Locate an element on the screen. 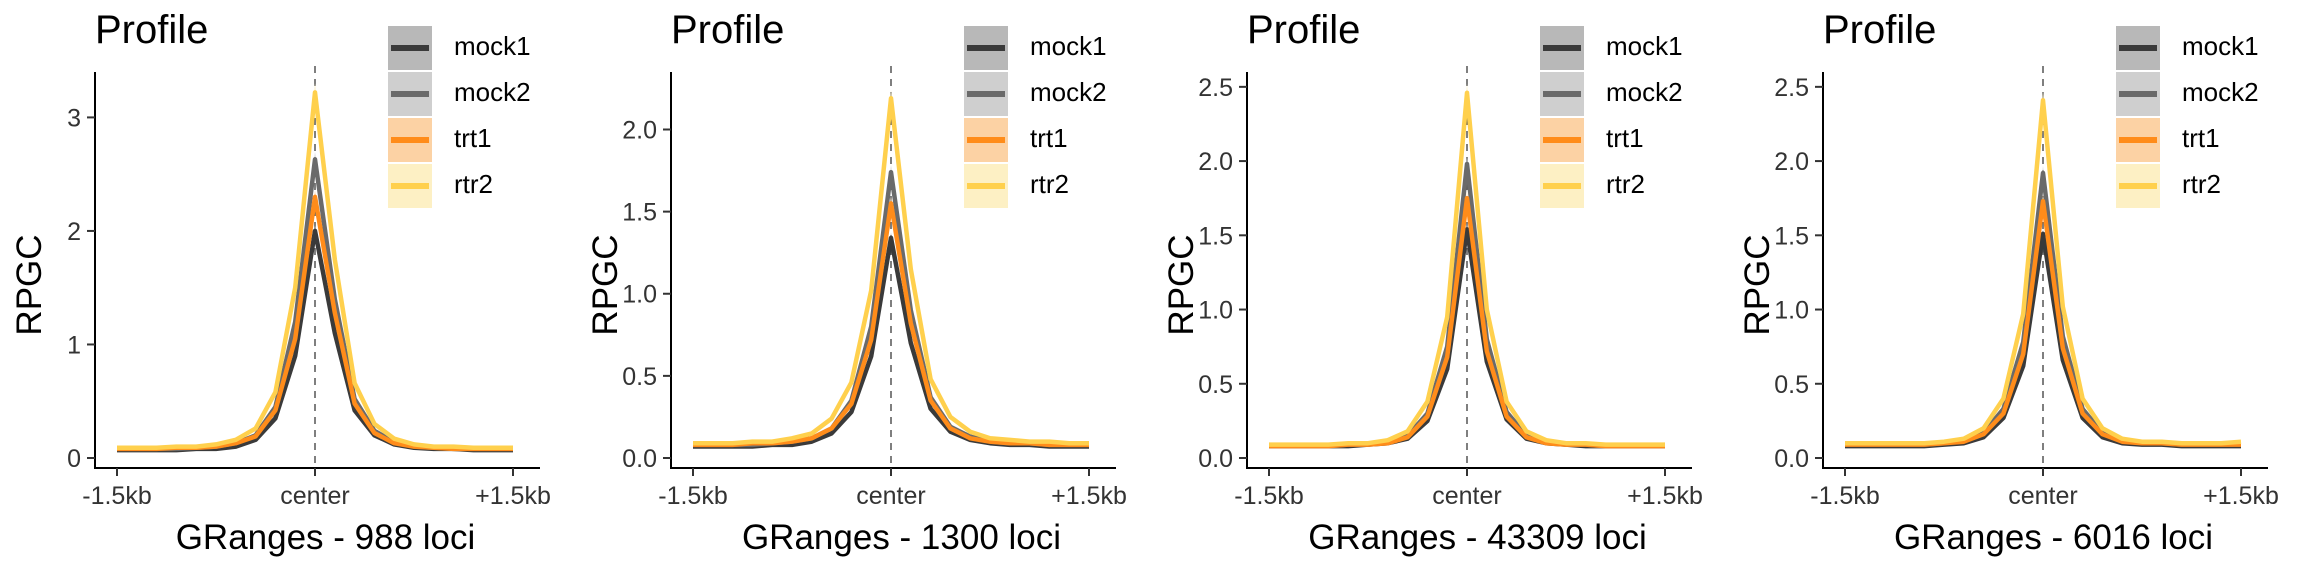 Image resolution: width=2304 pixels, height=576 pixels. y-tick-label: 0 is located at coordinates (74, 459).